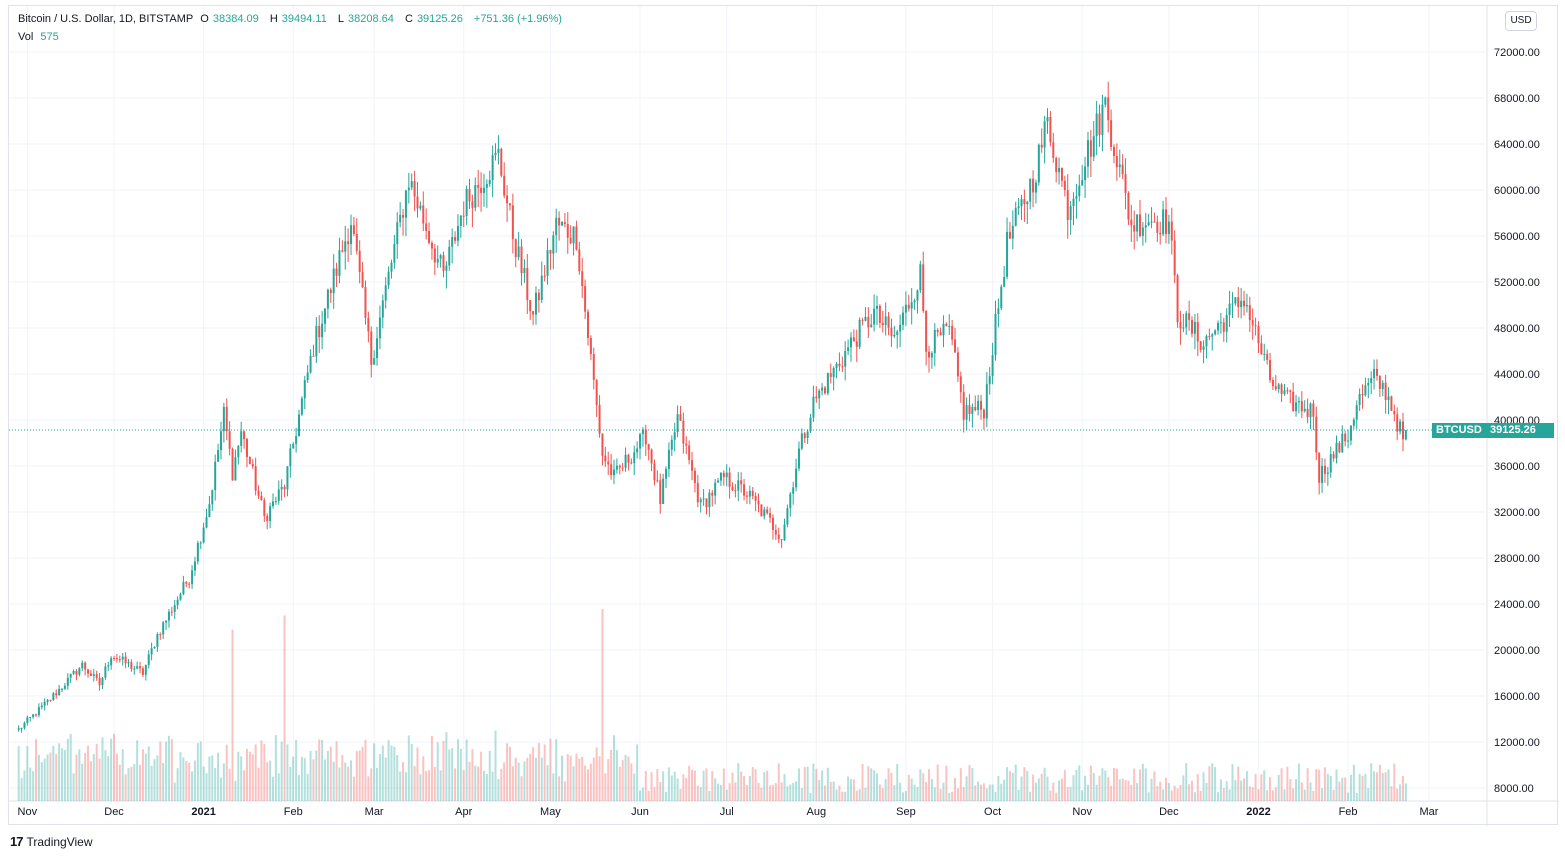  Describe the element at coordinates (26, 37) in the screenshot. I see `vol-label: Vol` at that location.